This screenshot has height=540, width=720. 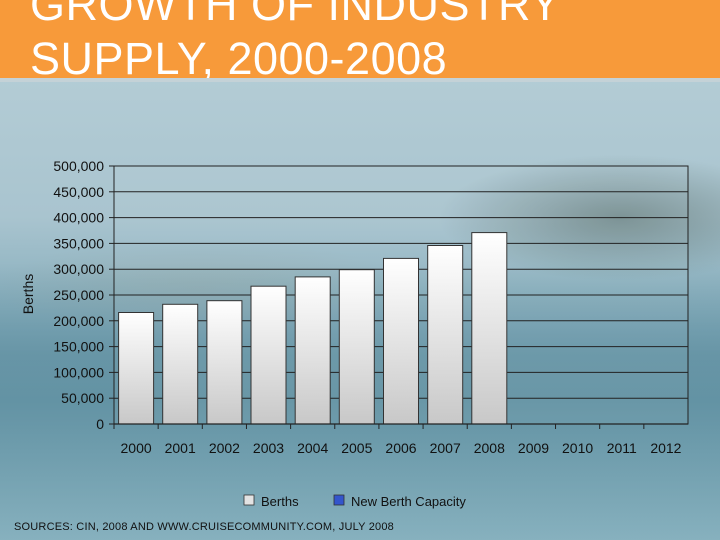 What do you see at coordinates (268, 355) in the screenshot?
I see `bar-berths-2003` at bounding box center [268, 355].